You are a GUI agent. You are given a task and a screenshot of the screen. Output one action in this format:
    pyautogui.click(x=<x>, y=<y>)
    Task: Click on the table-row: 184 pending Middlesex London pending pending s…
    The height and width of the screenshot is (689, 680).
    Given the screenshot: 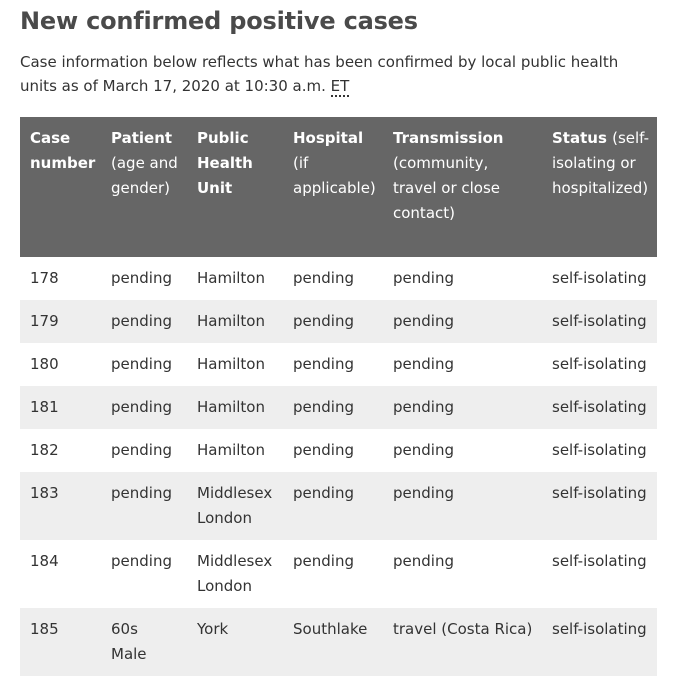 What is the action you would take?
    pyautogui.click(x=338, y=574)
    